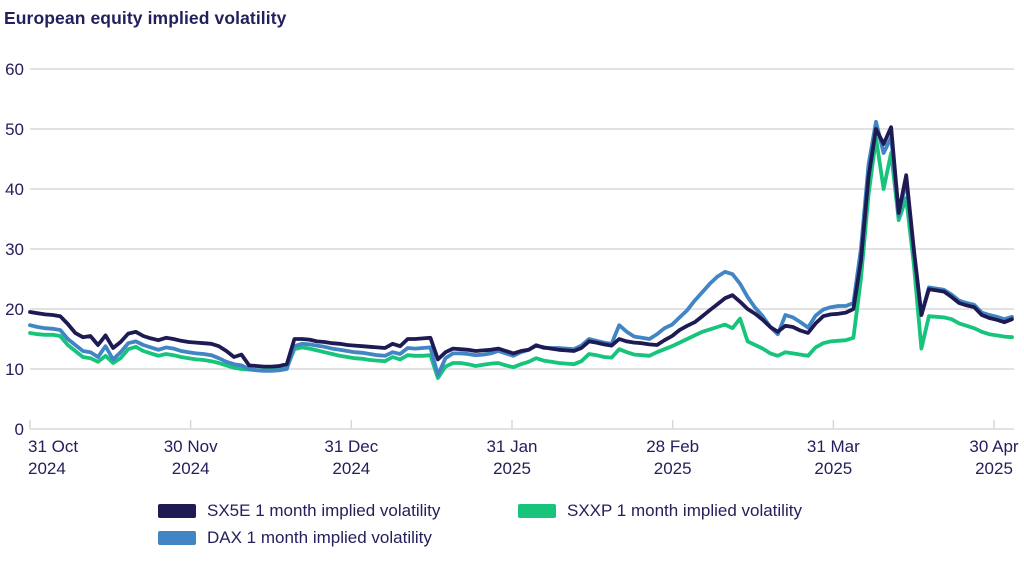 Image resolution: width=1024 pixels, height=568 pixels. Describe the element at coordinates (324, 510) in the screenshot. I see `legend-label-sx5e: SX5E 1 month implied volatility` at that location.